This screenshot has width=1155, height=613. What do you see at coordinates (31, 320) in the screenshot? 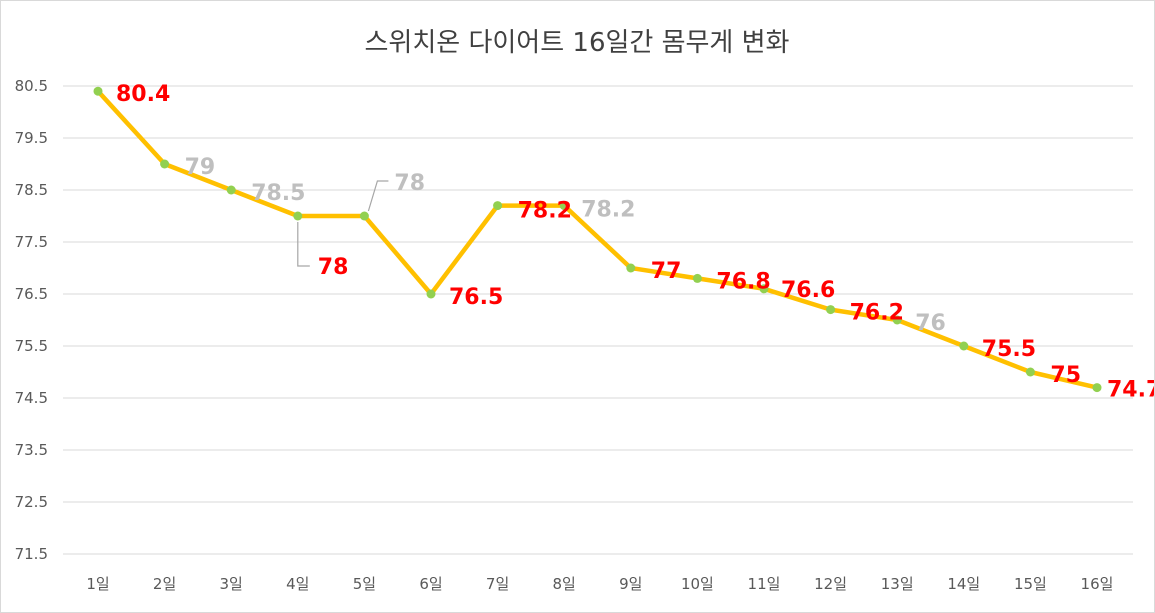
I see `y-axis-ticks: 71.5 72.5 73.5 74.5 75.5 76.5 77.5 78.5 79.5 80.5` at bounding box center [31, 320].